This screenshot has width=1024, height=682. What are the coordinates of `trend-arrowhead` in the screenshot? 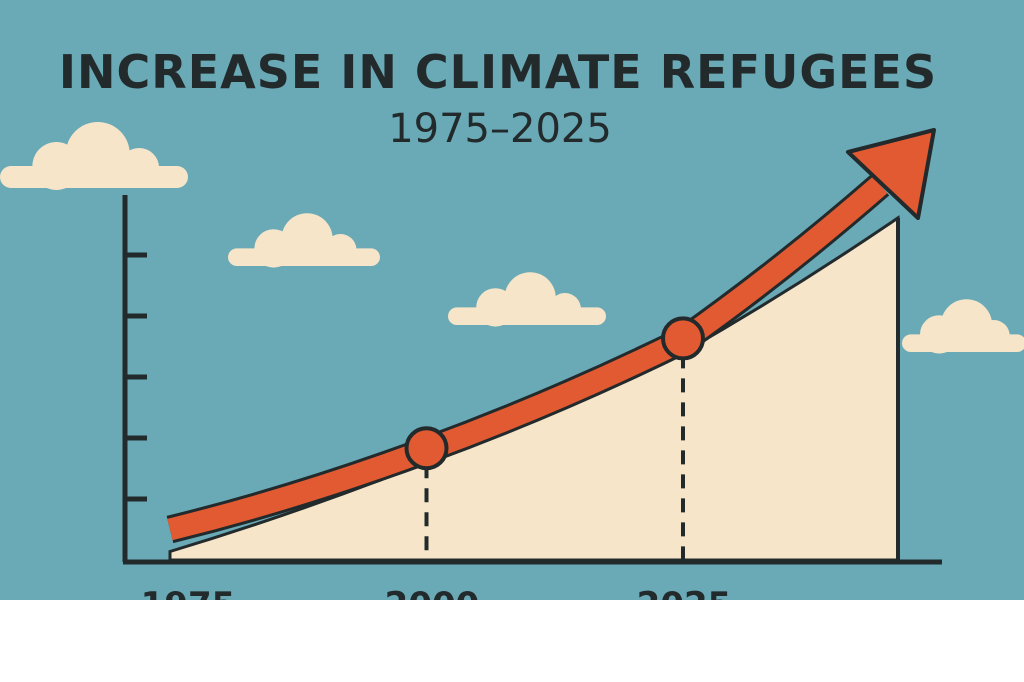 It's located at (891, 174).